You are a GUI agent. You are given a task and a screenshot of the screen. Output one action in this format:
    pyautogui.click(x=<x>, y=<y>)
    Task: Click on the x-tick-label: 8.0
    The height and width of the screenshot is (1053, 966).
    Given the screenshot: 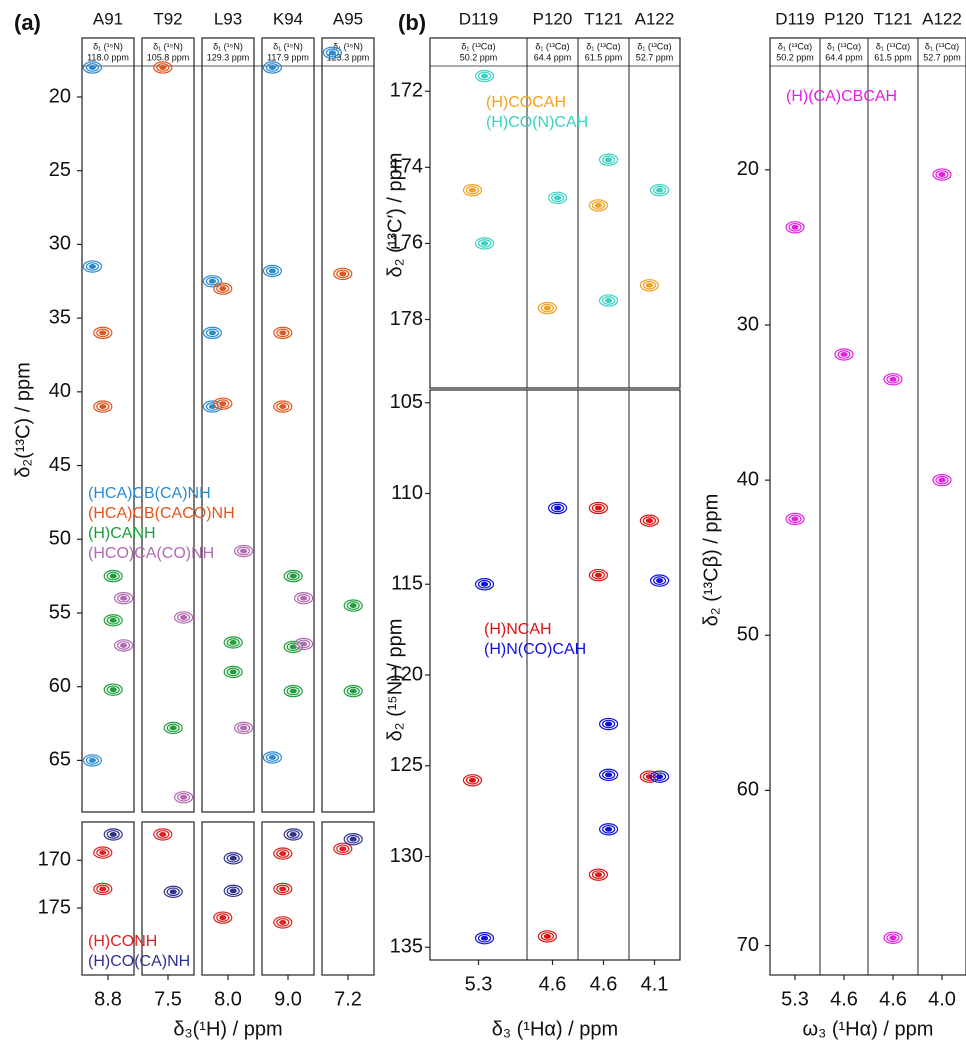 What is the action you would take?
    pyautogui.click(x=228, y=999)
    